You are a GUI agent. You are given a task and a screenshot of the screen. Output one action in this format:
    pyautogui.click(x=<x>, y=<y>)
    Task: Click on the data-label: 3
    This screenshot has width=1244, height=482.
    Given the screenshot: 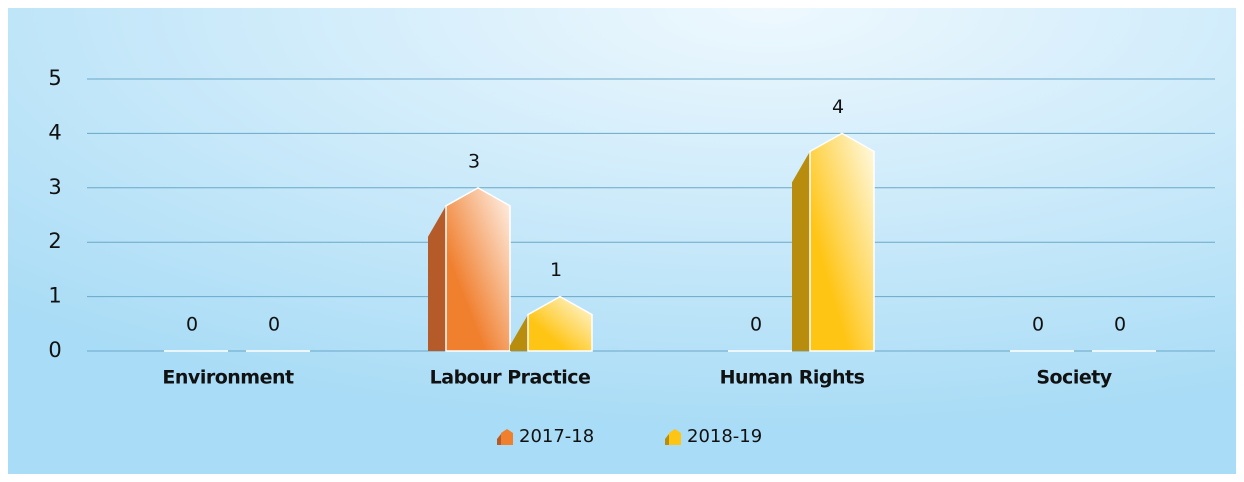 What is the action you would take?
    pyautogui.click(x=474, y=161)
    